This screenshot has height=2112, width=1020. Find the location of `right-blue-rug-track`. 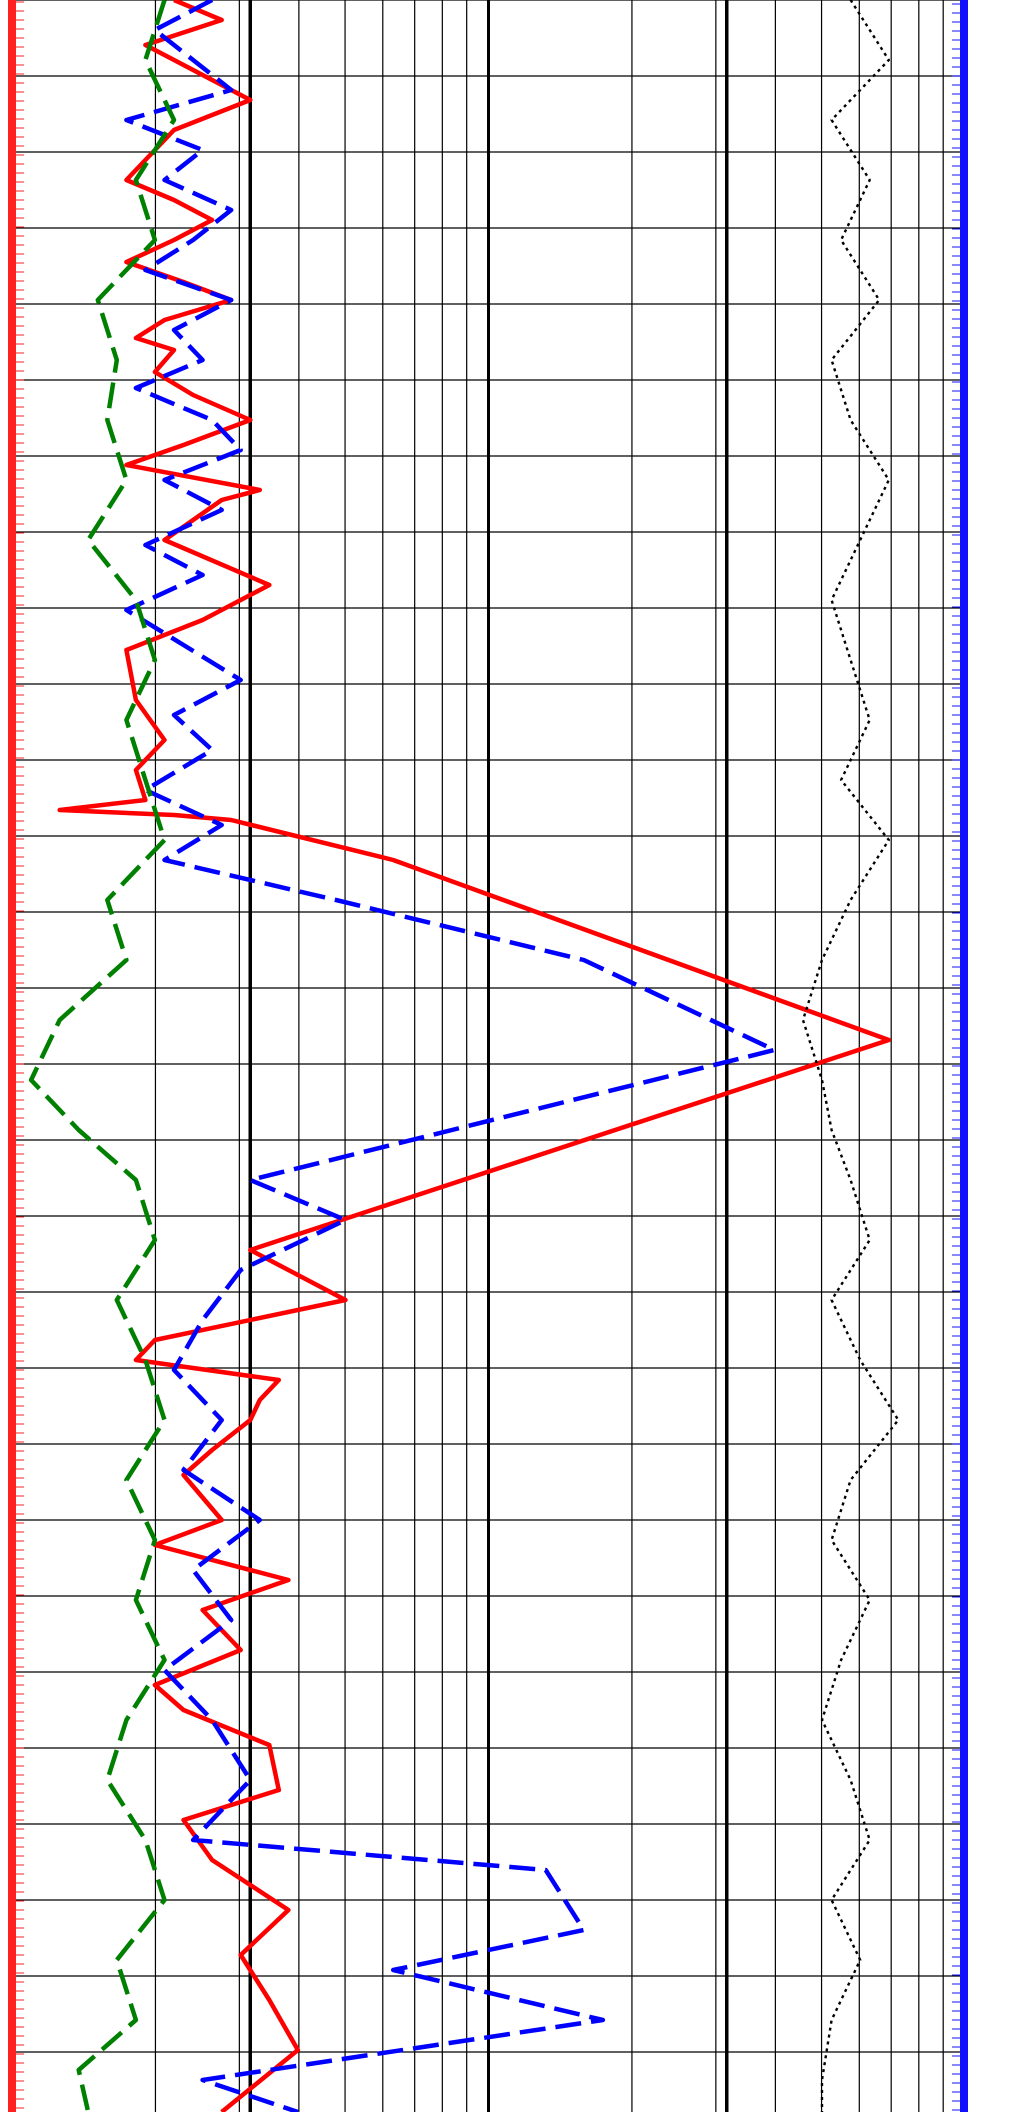

right-blue-rug-track is located at coordinates (960, 1056).